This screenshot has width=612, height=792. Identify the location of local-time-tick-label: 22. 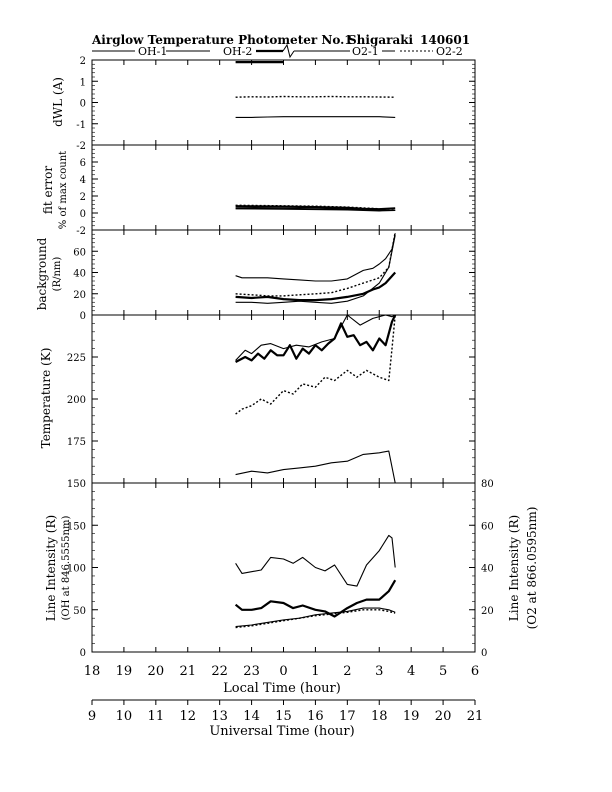
(219, 671).